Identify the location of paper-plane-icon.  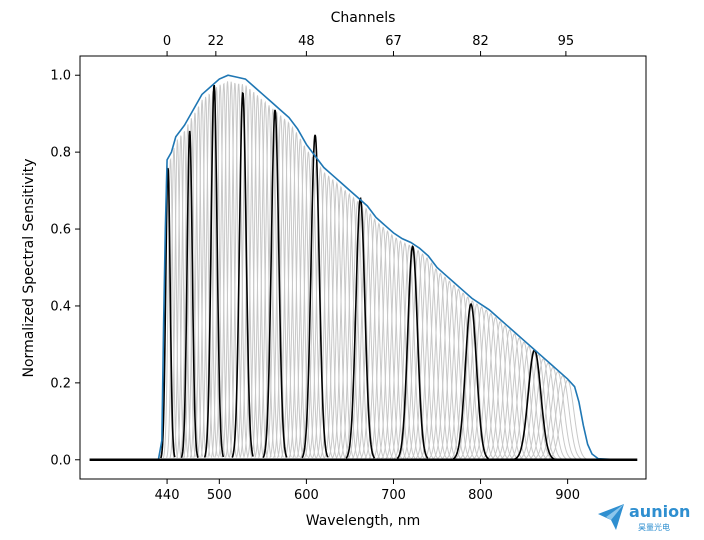
(611, 517).